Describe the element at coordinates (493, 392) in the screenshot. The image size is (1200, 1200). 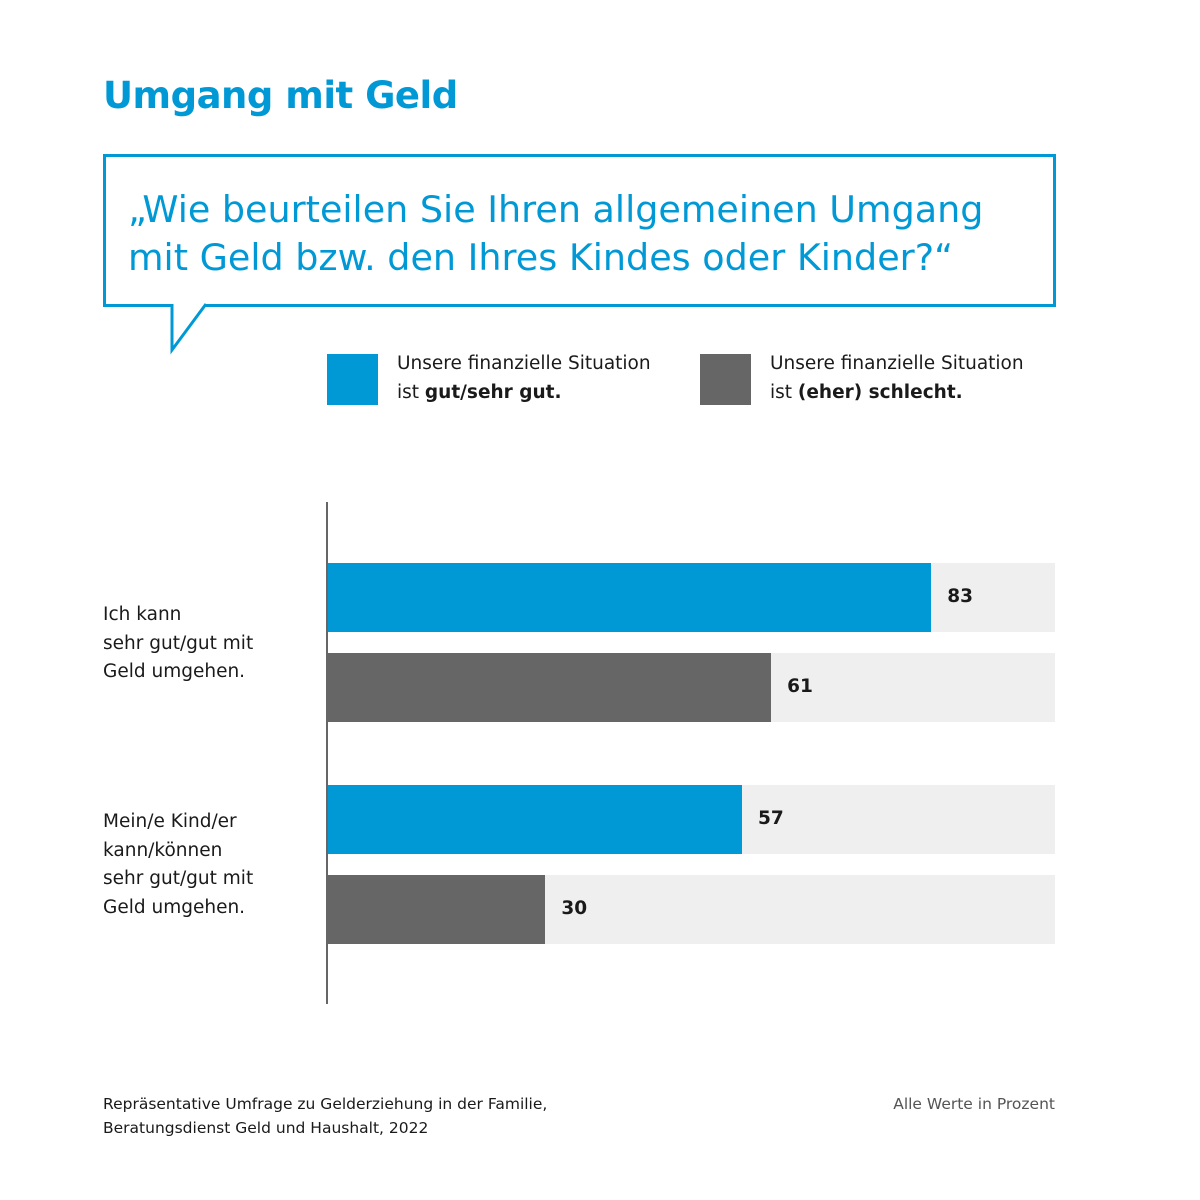
I see `legend-bold: gut/sehr gut.` at that location.